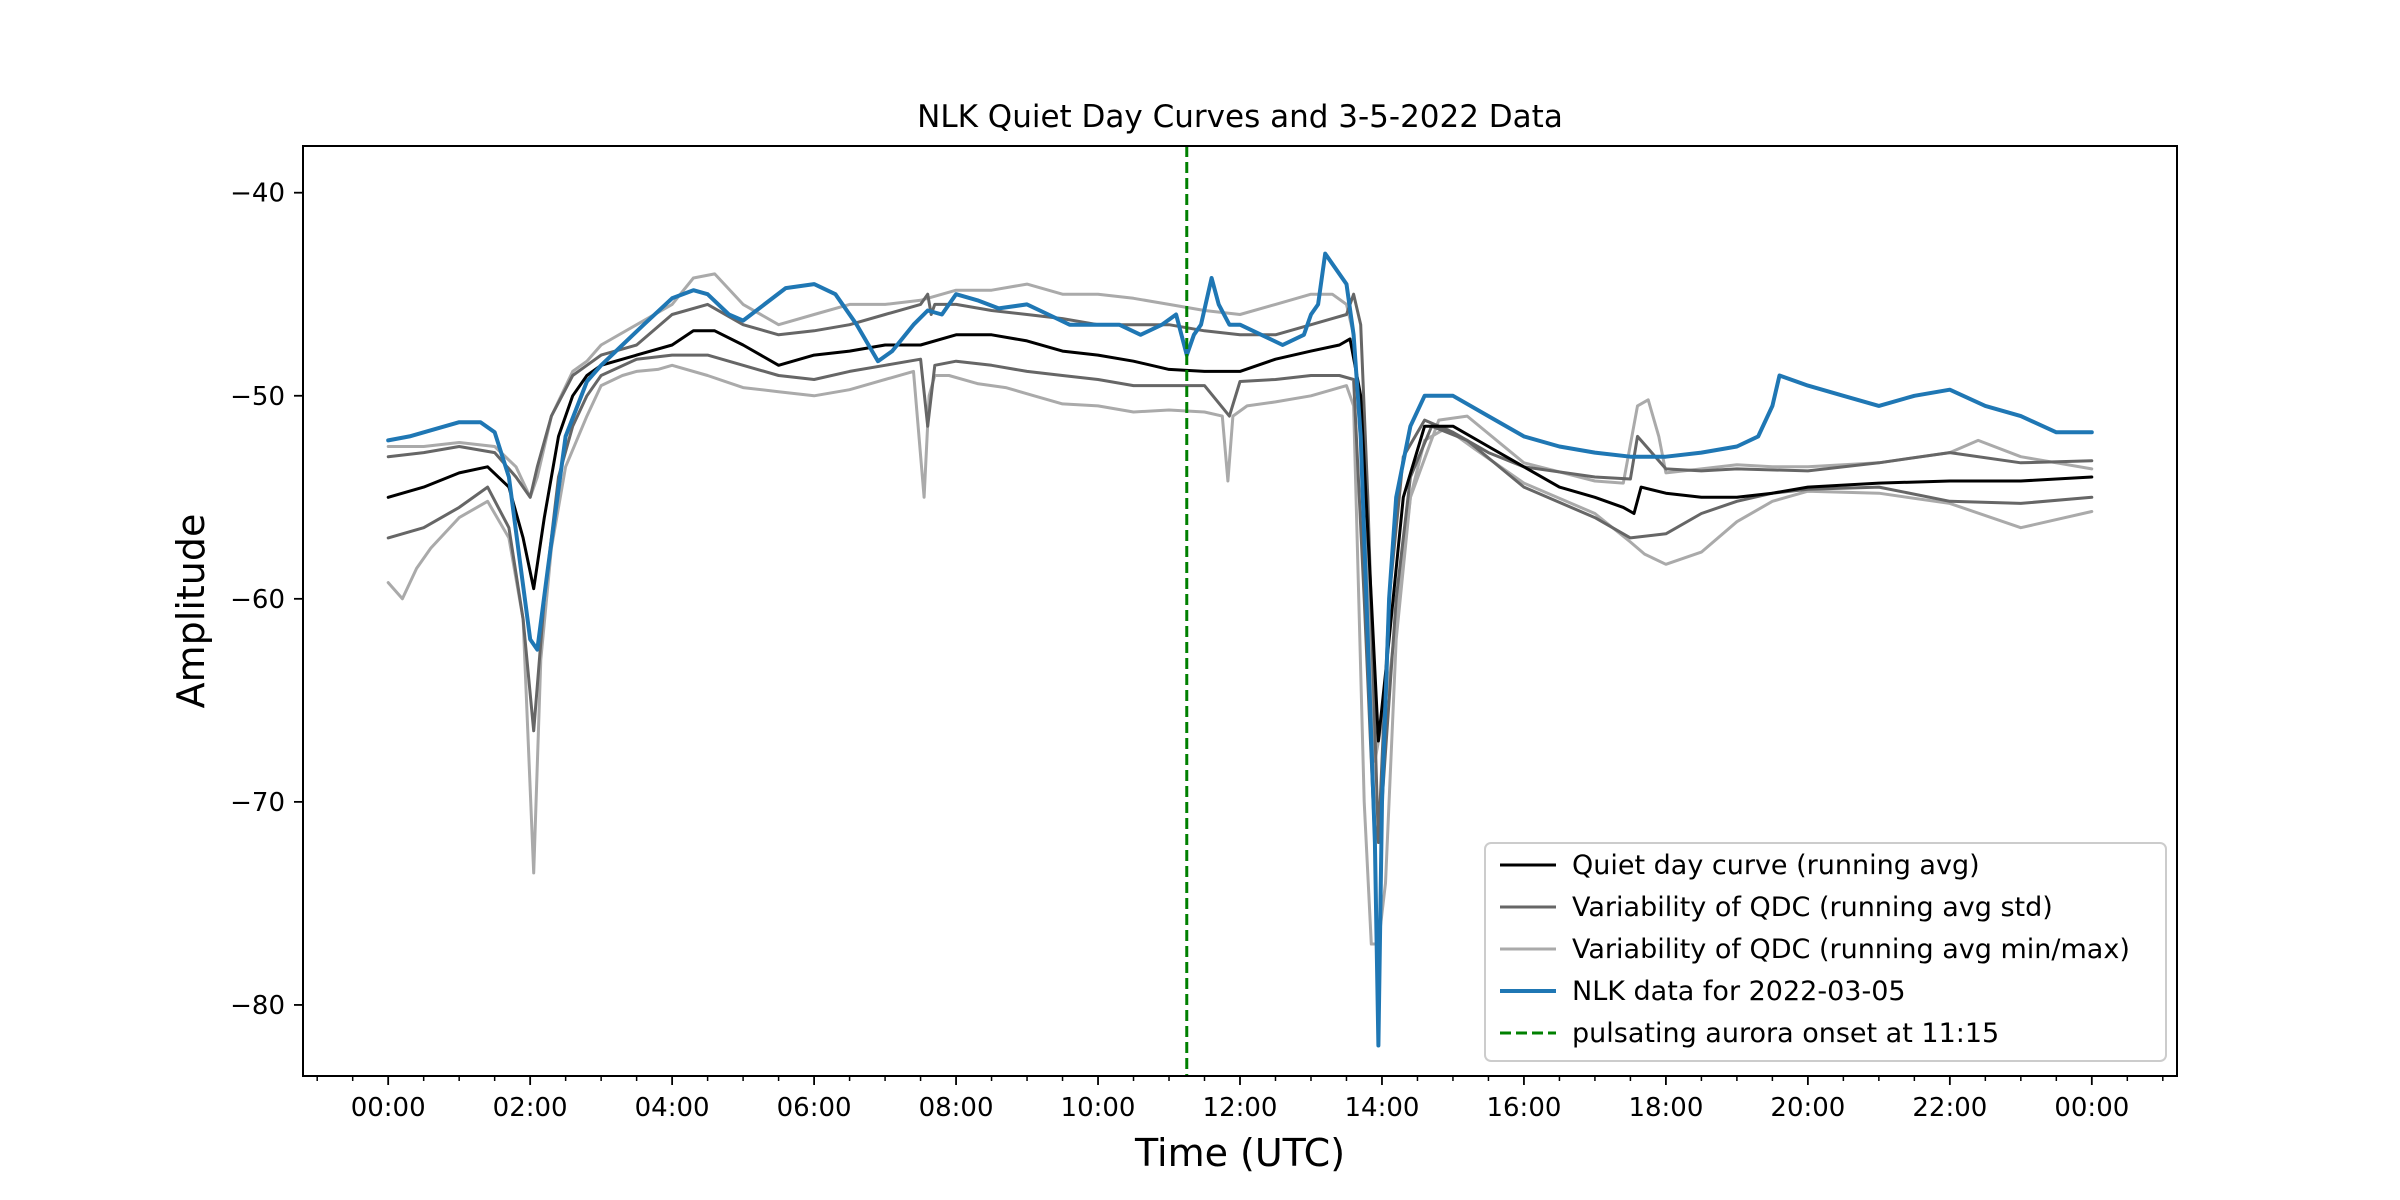 This screenshot has height=1200, width=2400. What do you see at coordinates (530, 1108) in the screenshot?
I see `x-tick-label: 02:00` at bounding box center [530, 1108].